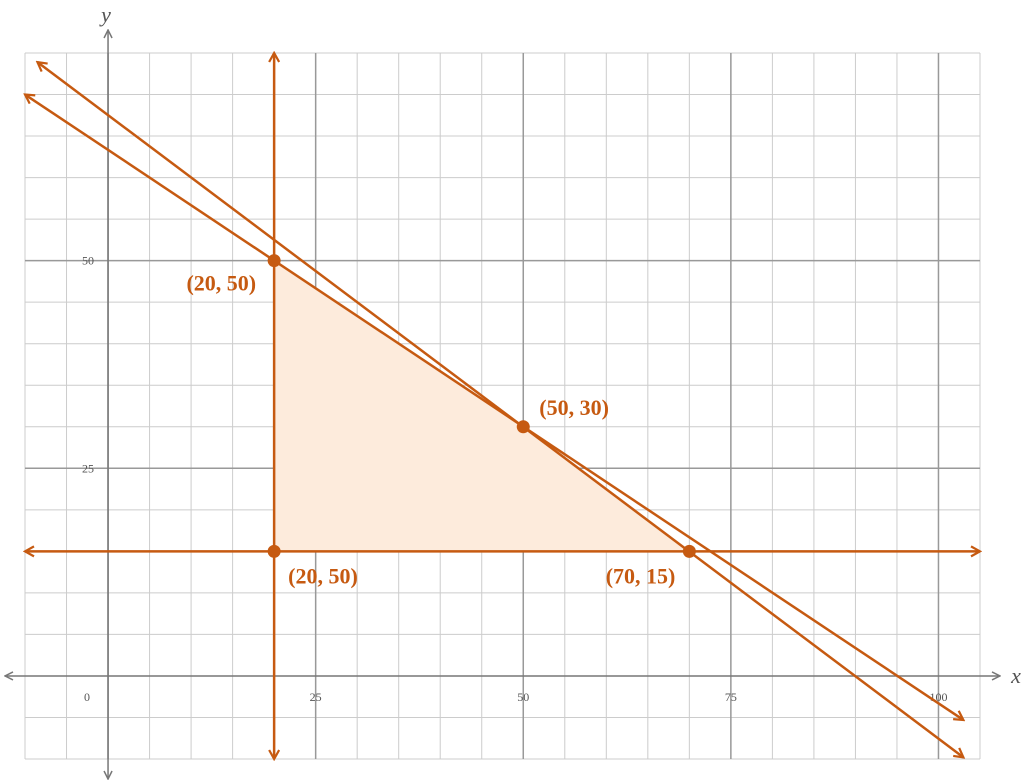  What do you see at coordinates (88, 261) in the screenshot?
I see `y-tick-label: 50` at bounding box center [88, 261].